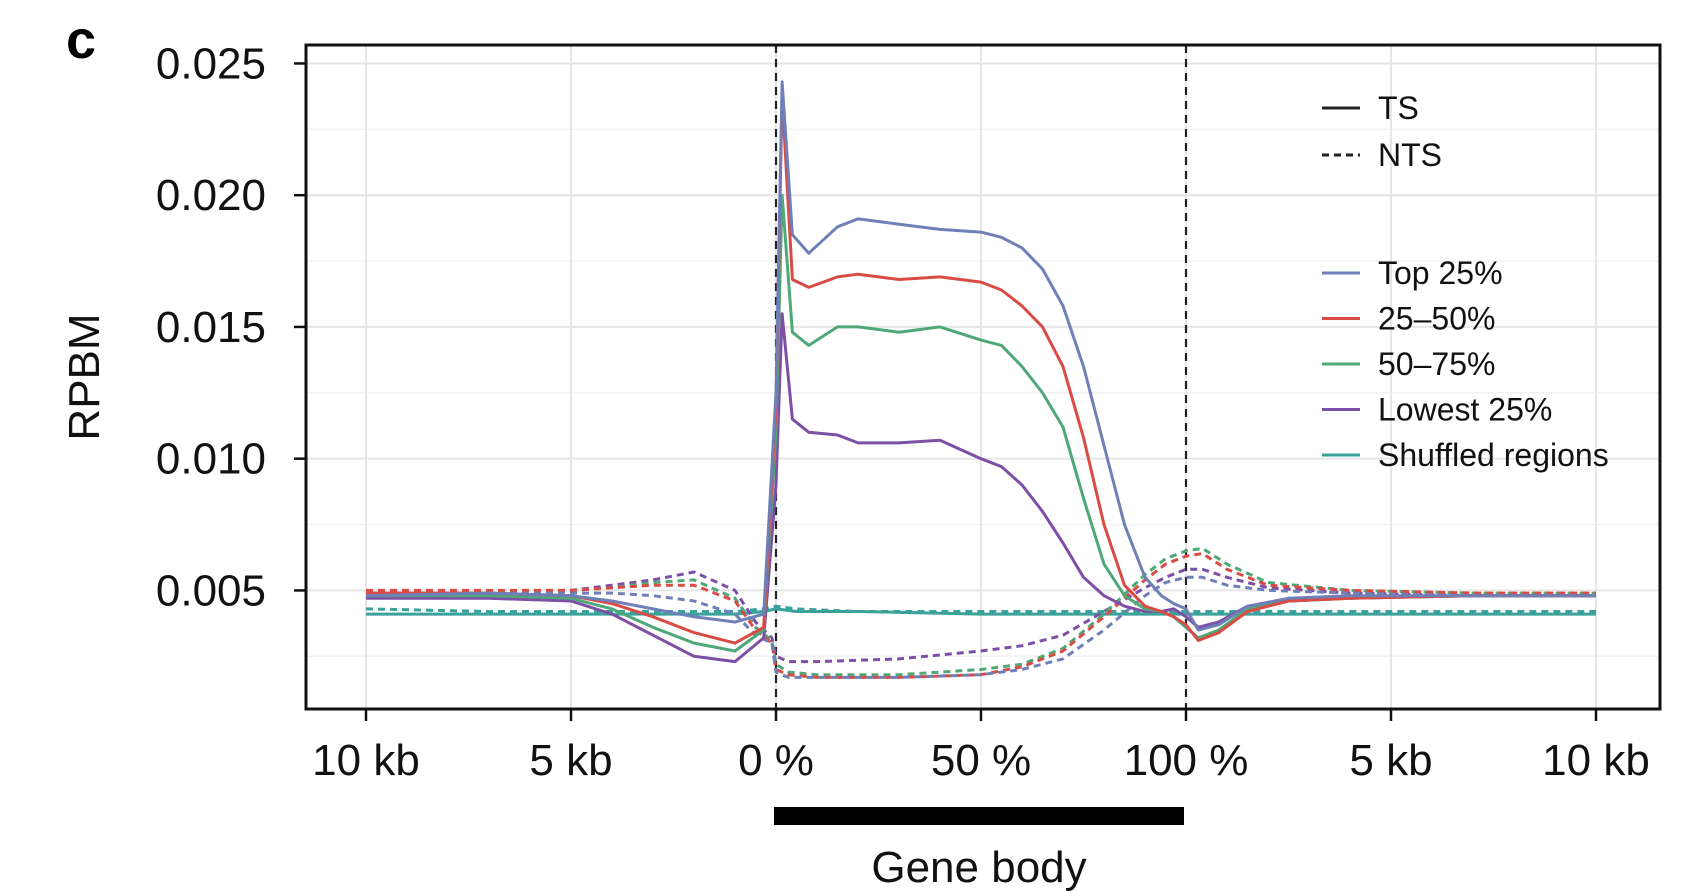 The width and height of the screenshot is (1700, 896). I want to click on series-line-50-75-nts, so click(980, 611).